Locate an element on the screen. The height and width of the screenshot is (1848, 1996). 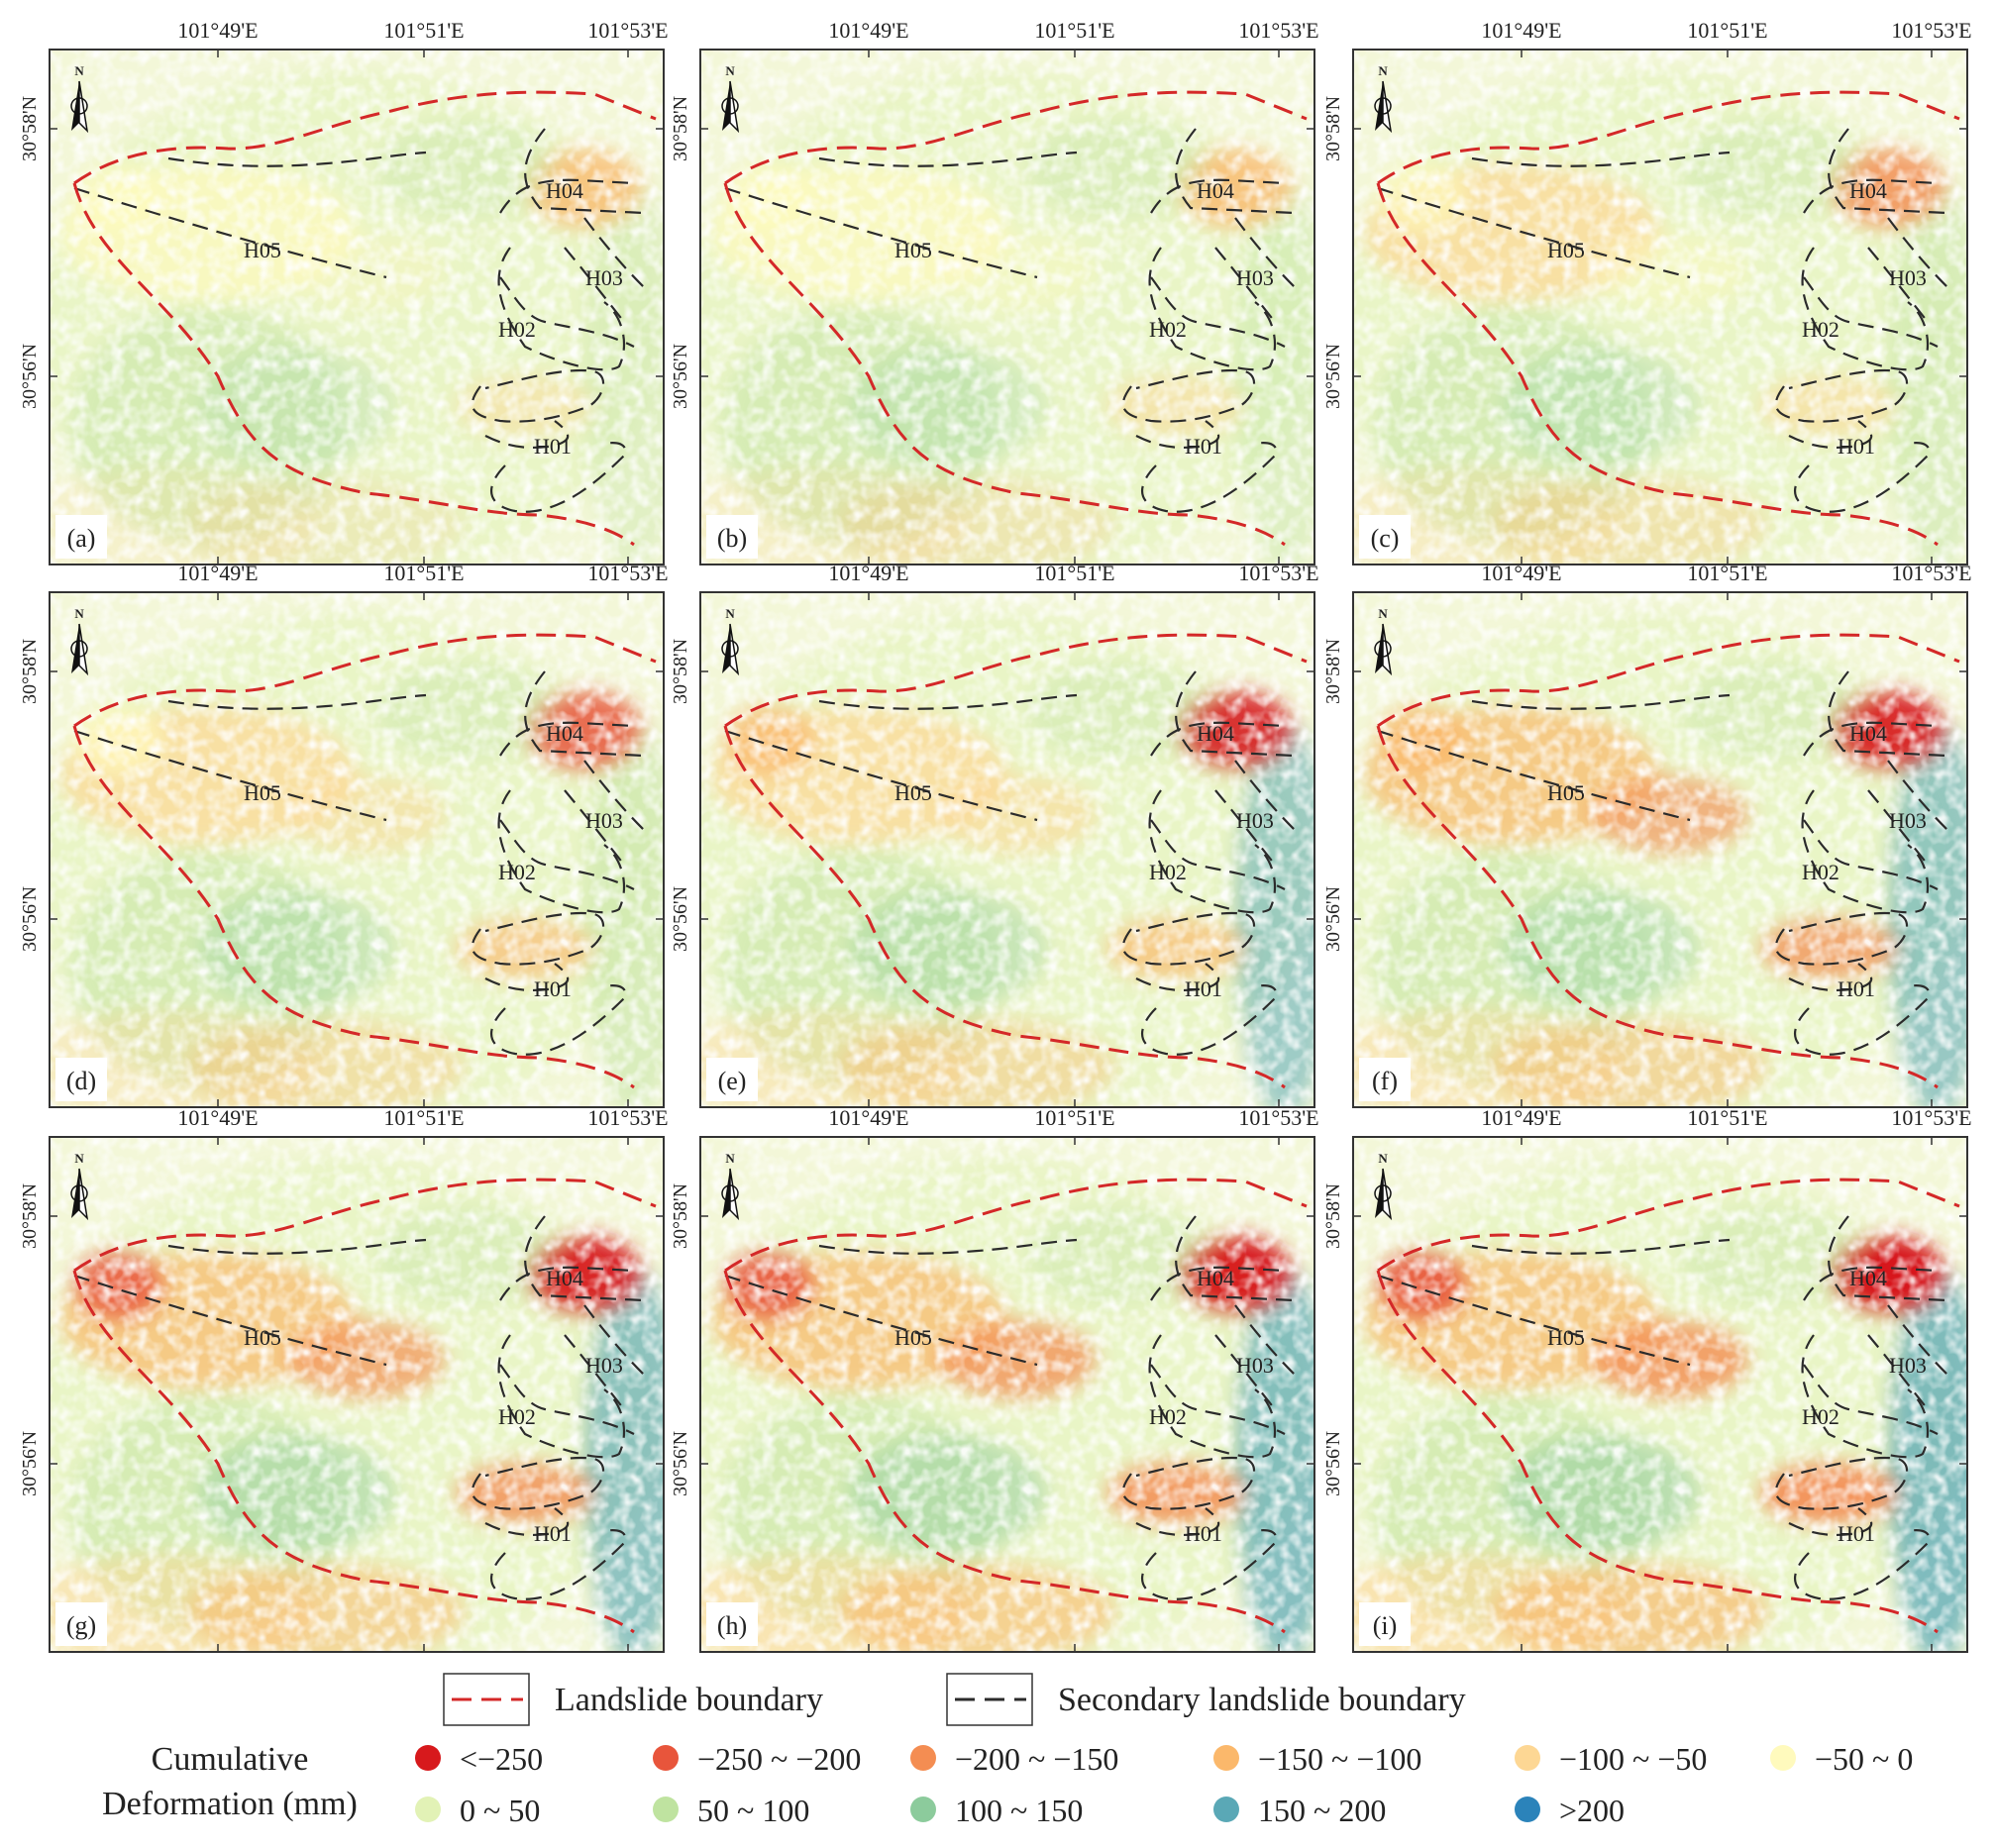
panel-id: (e) is located at coordinates (732, 1079).